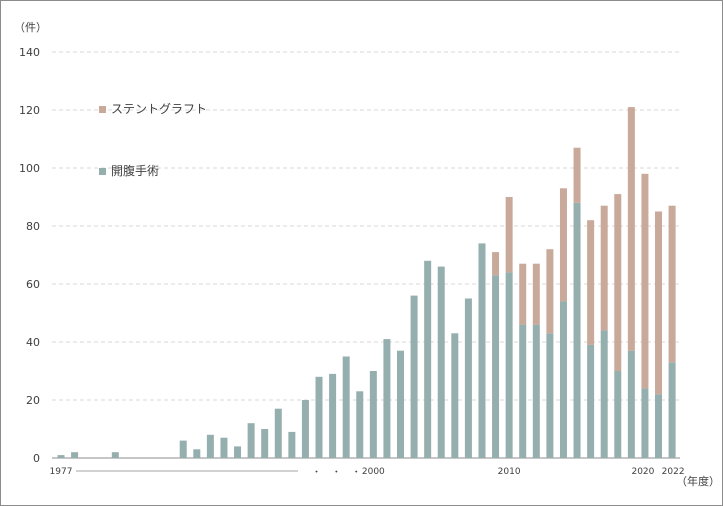 The image size is (723, 506). I want to click on bar-open-surgery-2013, so click(550, 395).